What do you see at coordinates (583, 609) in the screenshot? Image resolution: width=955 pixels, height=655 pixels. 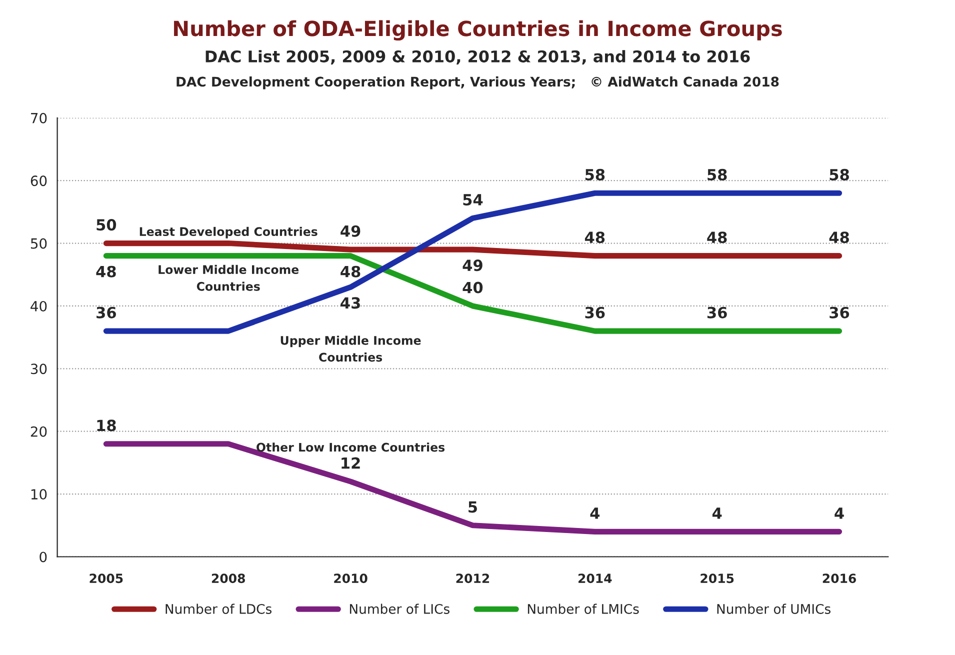 I see `legend-label: Number of LMICs` at bounding box center [583, 609].